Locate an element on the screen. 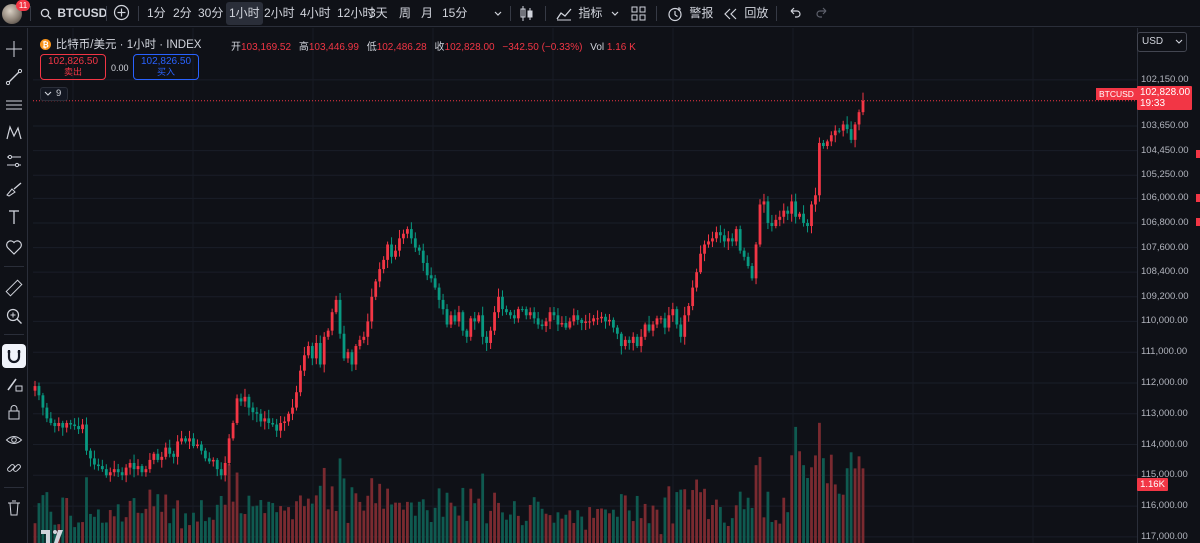  interval-2h: 2小时 is located at coordinates (279, 13).